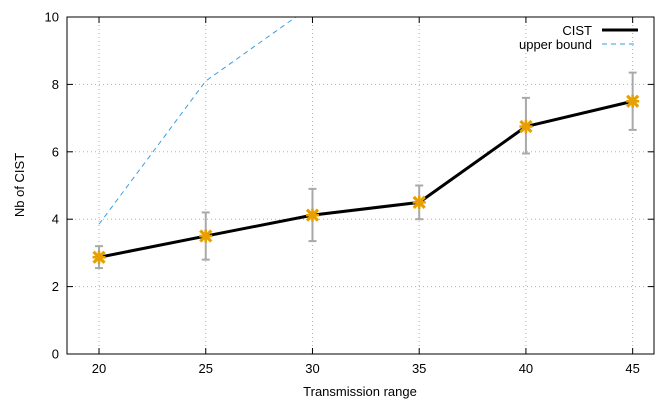 The height and width of the screenshot is (400, 660). What do you see at coordinates (55, 84) in the screenshot?
I see `y-tick-label: 8` at bounding box center [55, 84].